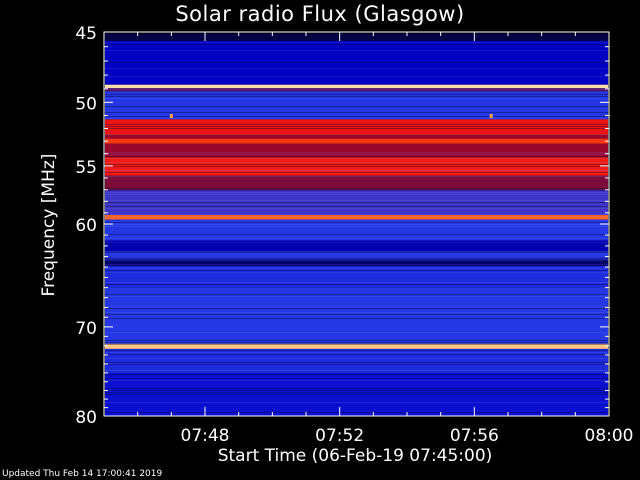  What do you see at coordinates (86, 104) in the screenshot?
I see `y-tick-label: 50` at bounding box center [86, 104].